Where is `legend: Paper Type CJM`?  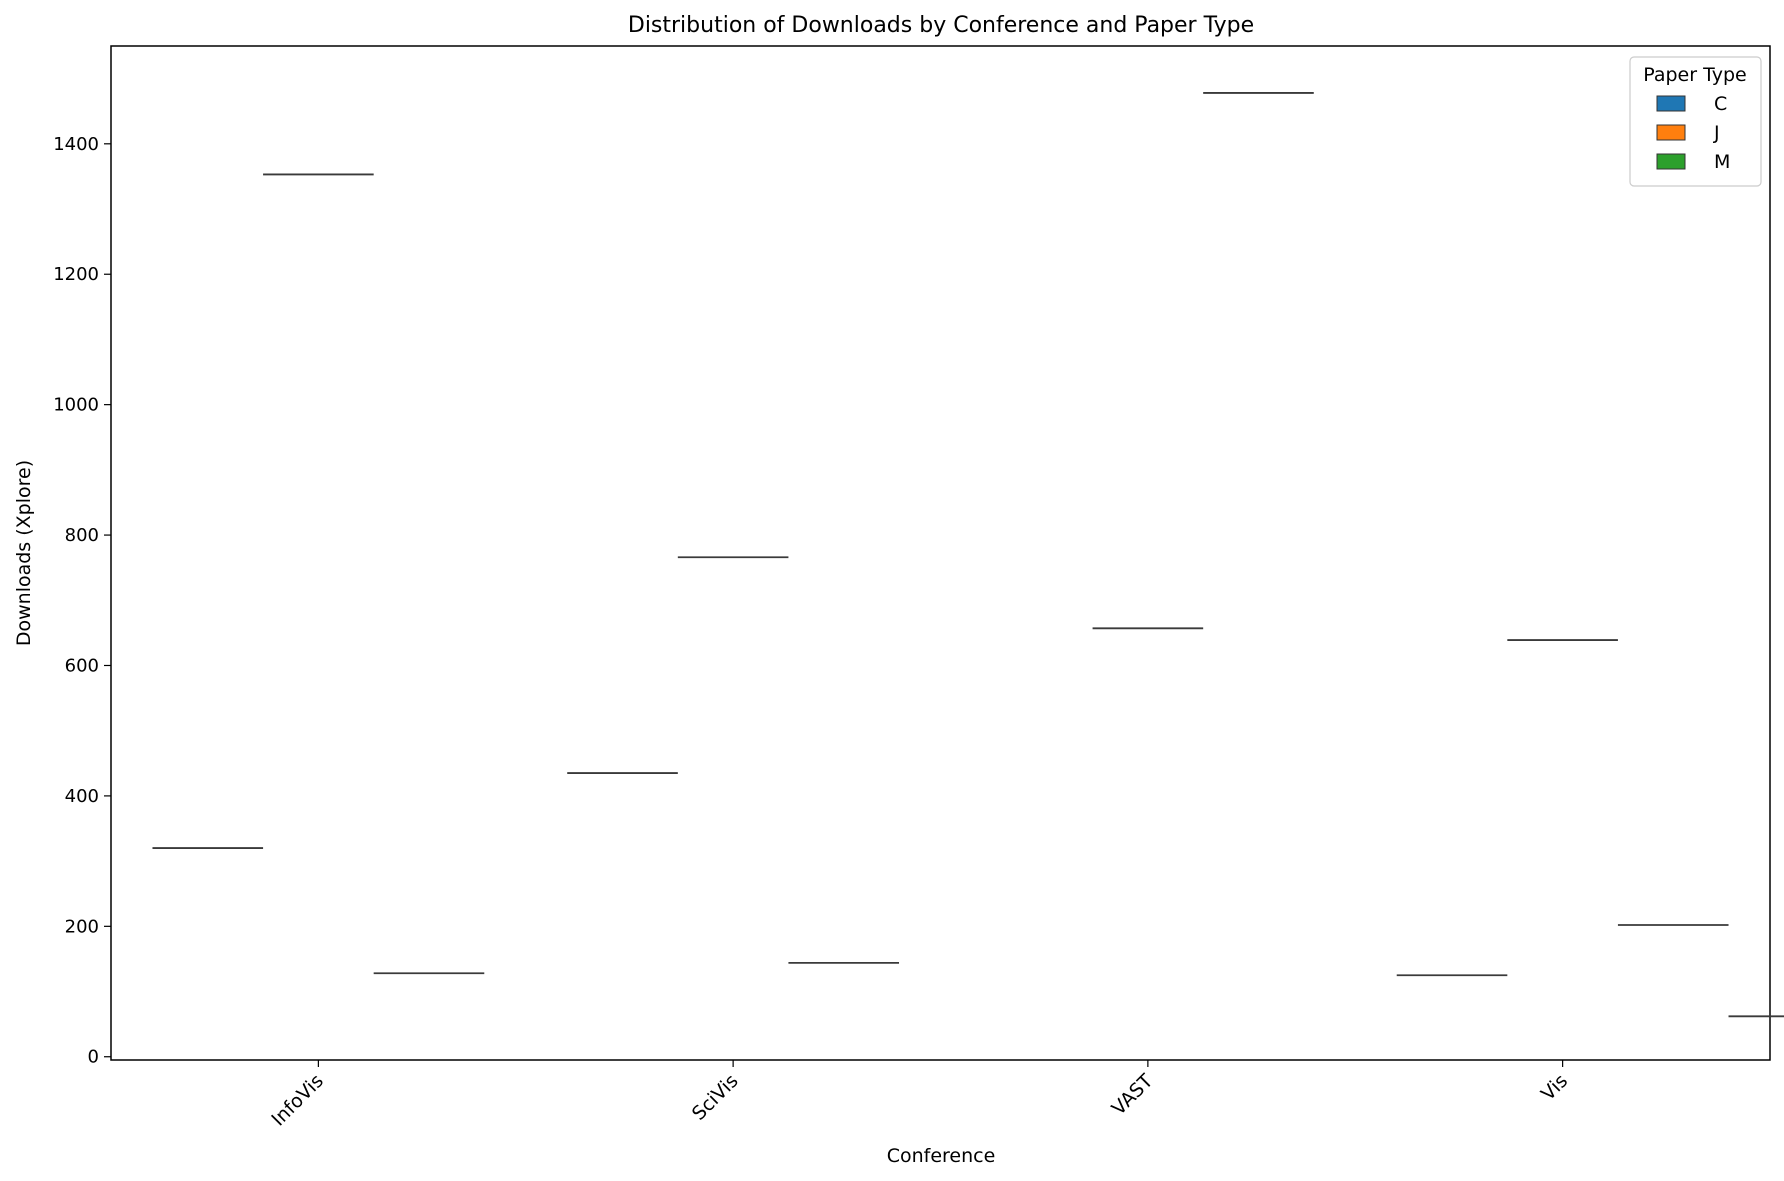 legend: Paper Type CJM is located at coordinates (1695, 121).